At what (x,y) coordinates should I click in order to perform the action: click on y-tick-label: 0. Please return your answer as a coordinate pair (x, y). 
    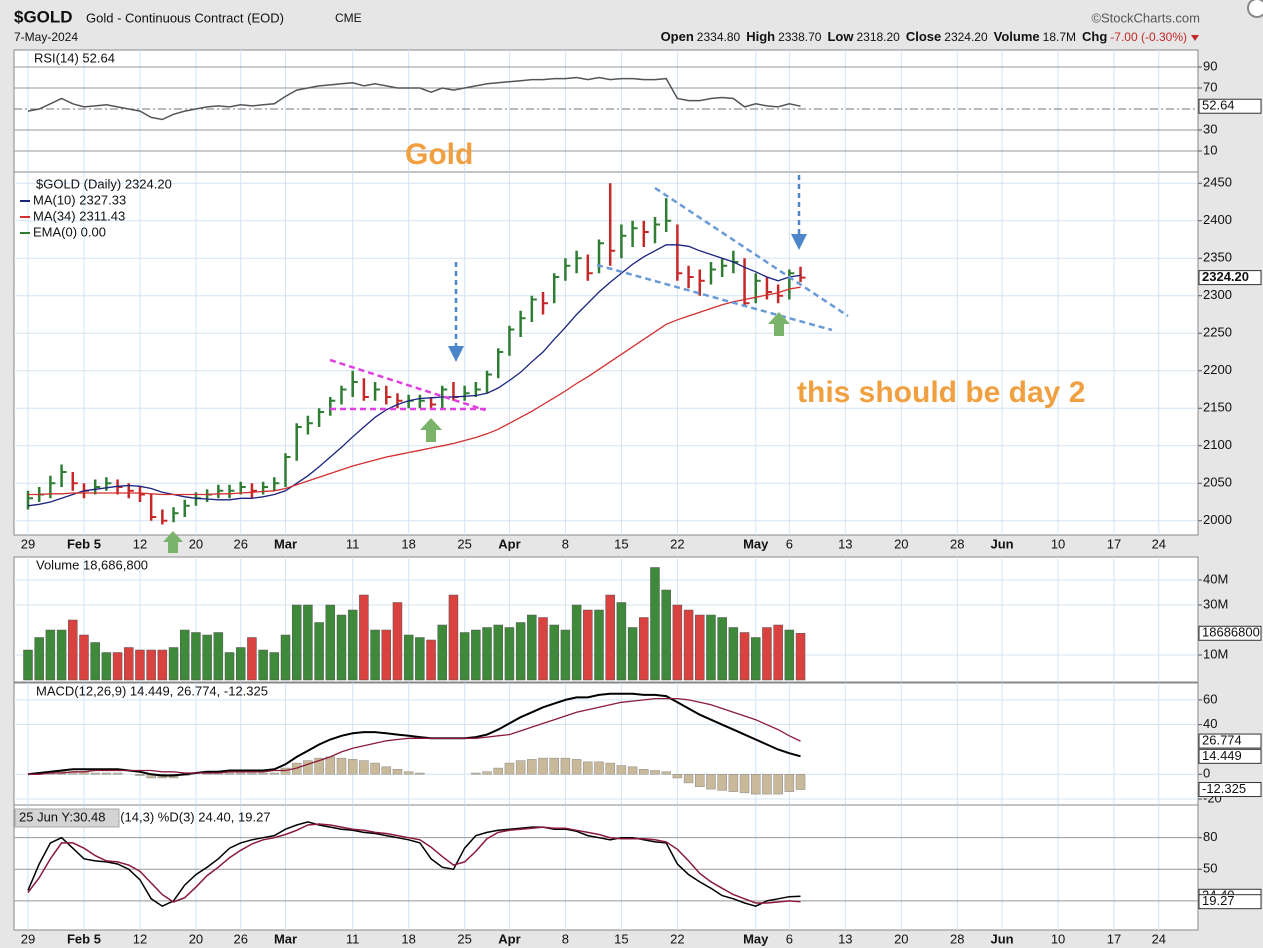
    Looking at the image, I should click on (1206, 773).